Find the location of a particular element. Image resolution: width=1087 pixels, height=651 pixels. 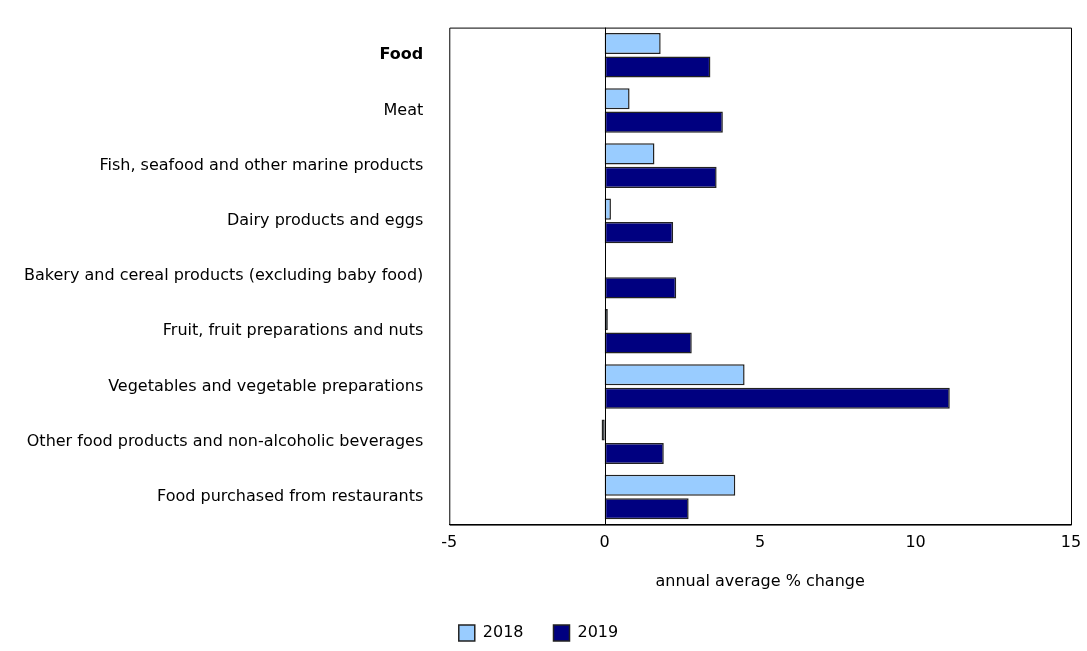

y-tick-label: Food is located at coordinates (401, 54).